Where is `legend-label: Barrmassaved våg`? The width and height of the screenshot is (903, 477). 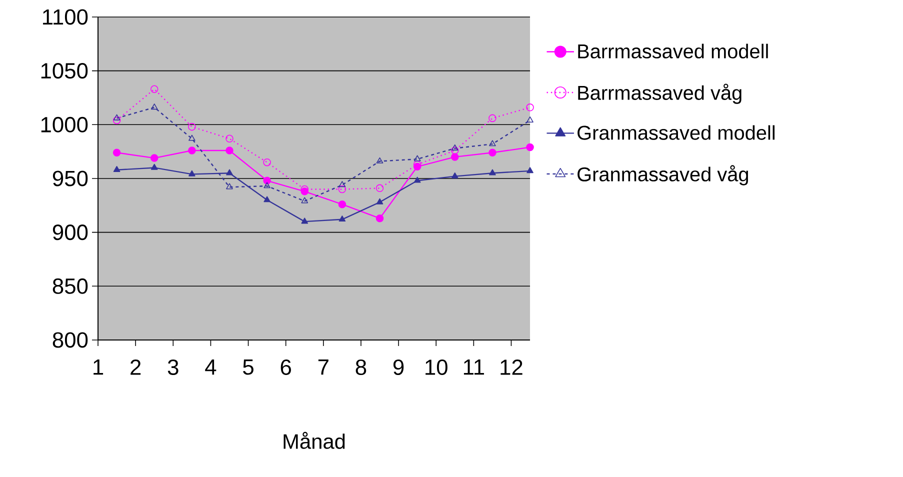 legend-label: Barrmassaved våg is located at coordinates (660, 94).